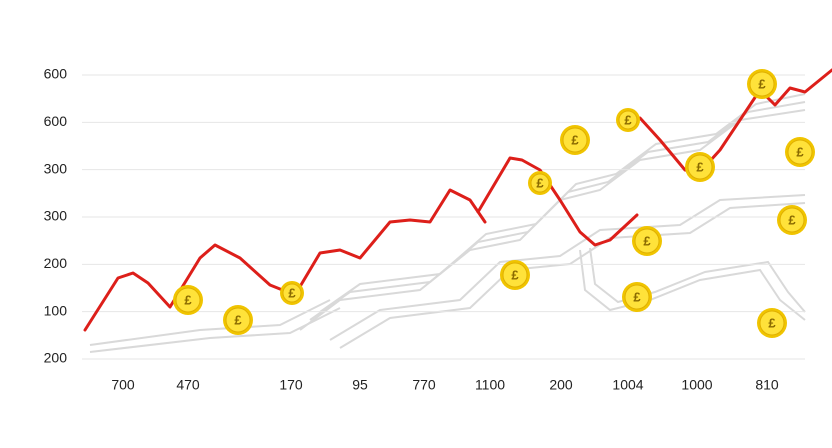 The image size is (832, 448). I want to click on x-tick-label: 1000, so click(696, 385).